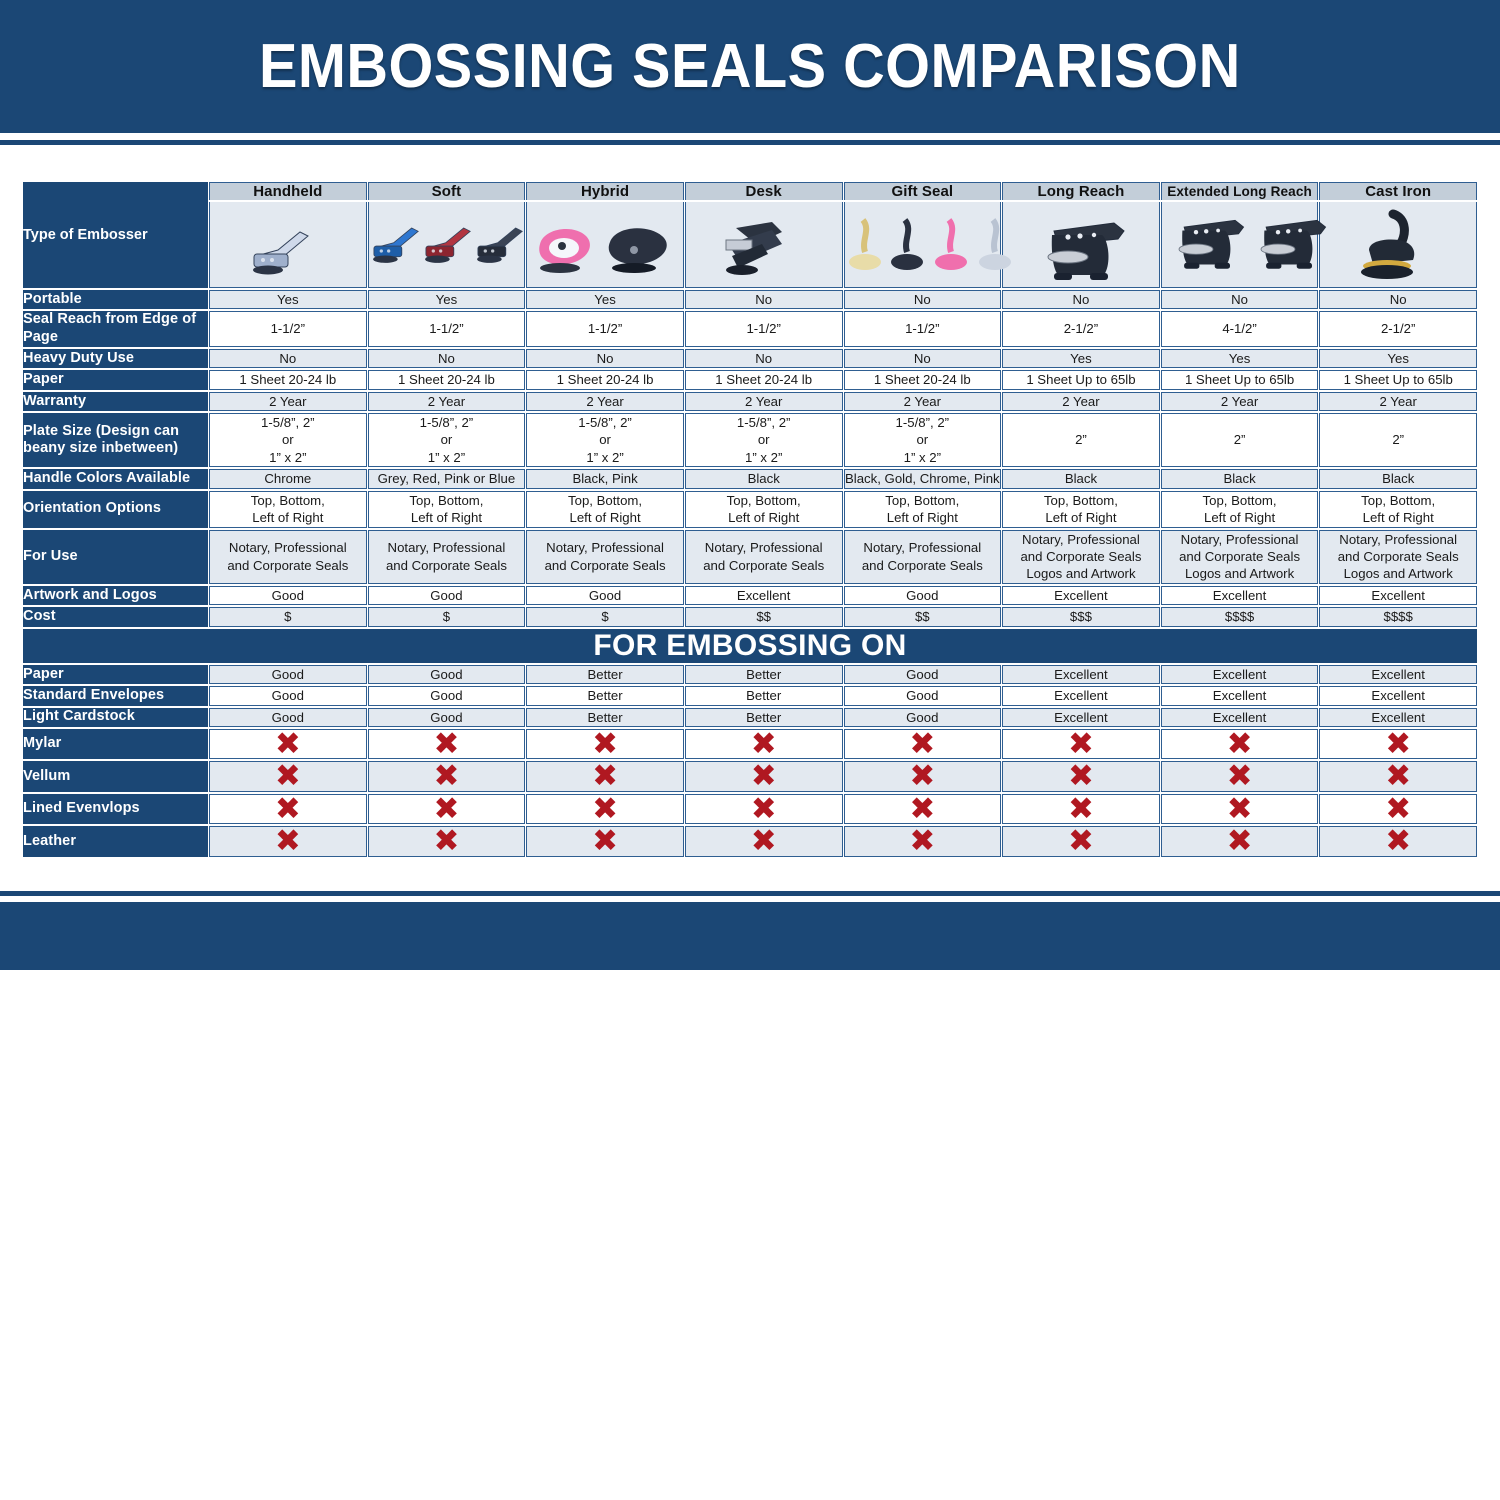 This screenshot has width=1500, height=1500. I want to click on cell-2-2: No, so click(605, 358).